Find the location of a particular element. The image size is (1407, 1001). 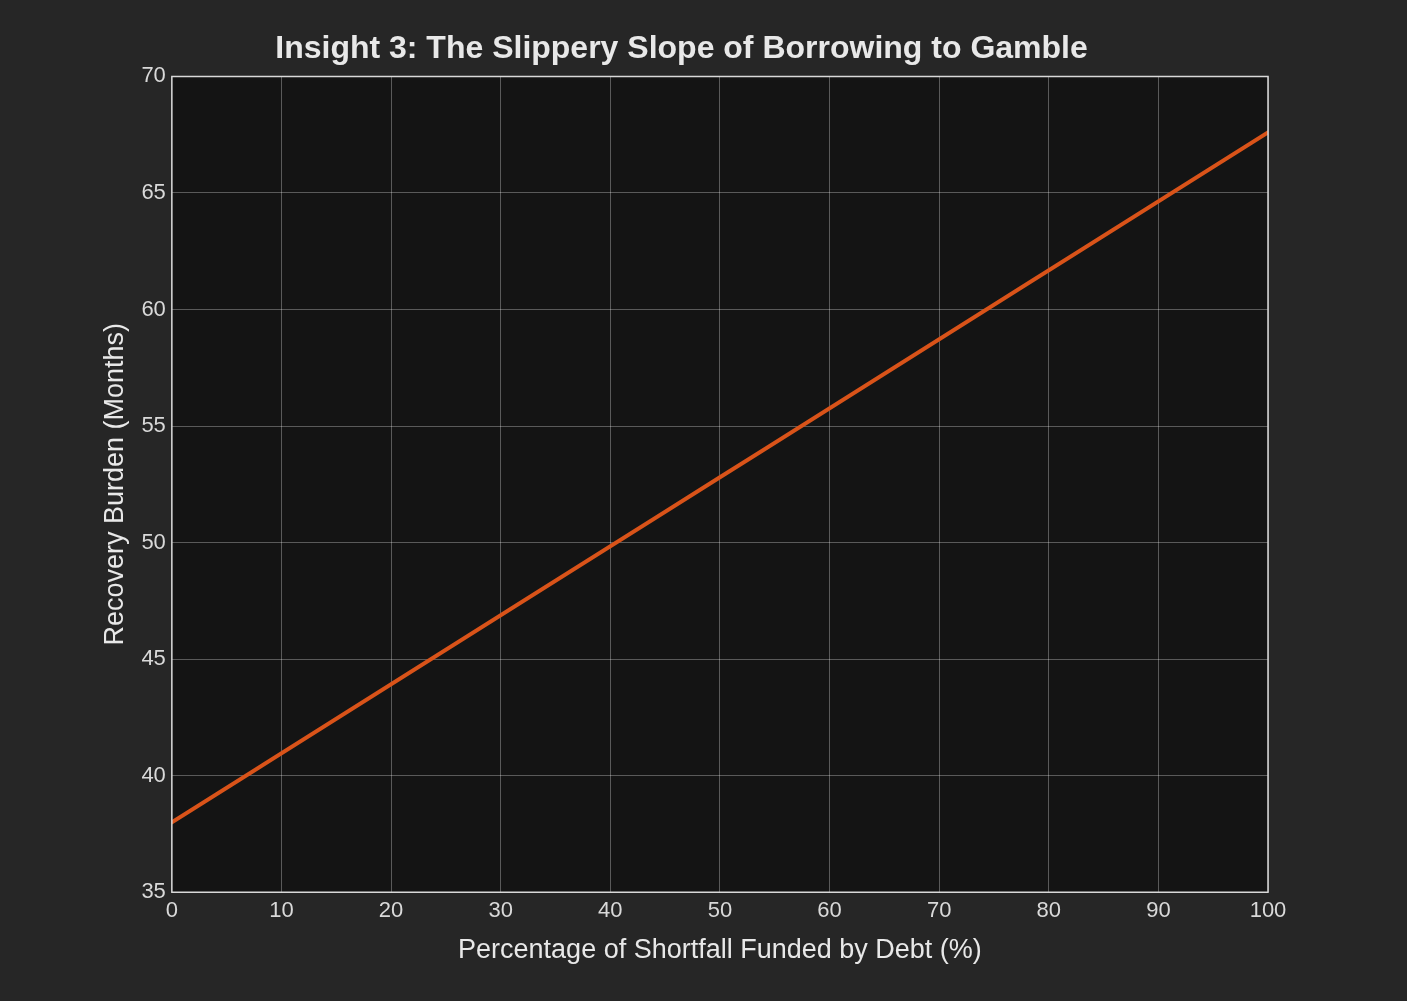

y-tick-label: 45 is located at coordinates (153, 658).